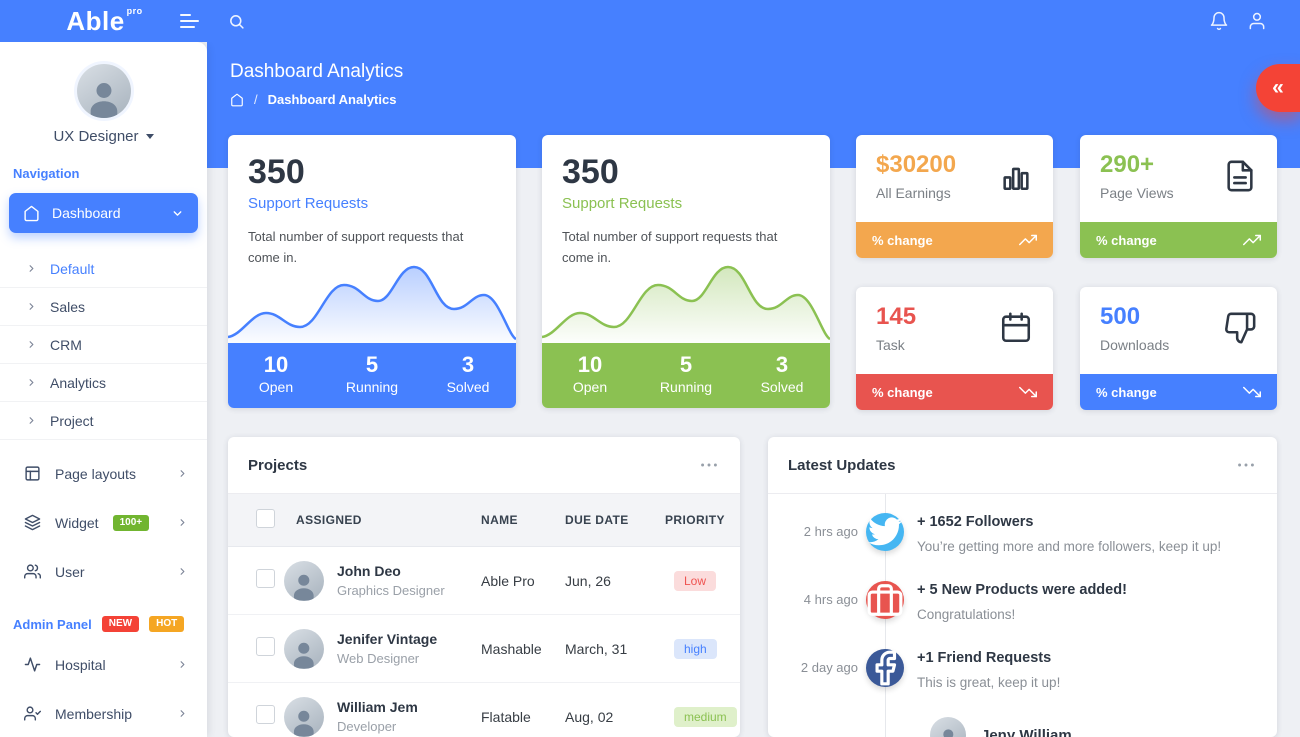  I want to click on notifications-bell-icon, so click(1219, 21).